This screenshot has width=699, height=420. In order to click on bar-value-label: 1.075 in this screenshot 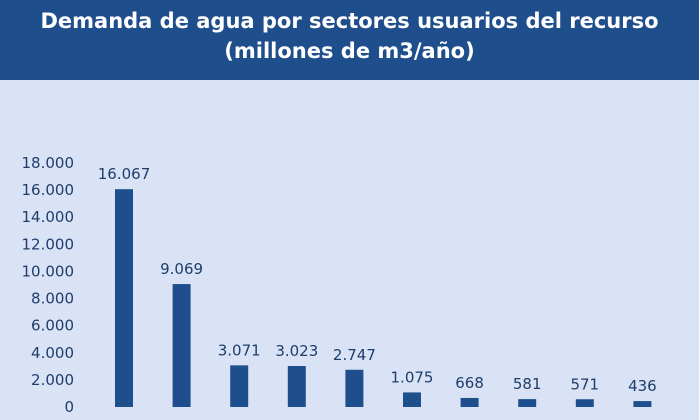, I will do `click(412, 377)`.